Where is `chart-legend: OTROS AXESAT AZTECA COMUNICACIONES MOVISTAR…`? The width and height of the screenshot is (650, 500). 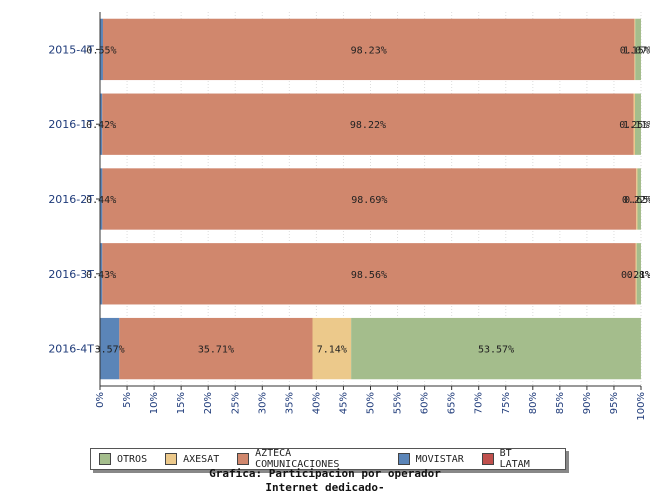 chart-legend: OTROS AXESAT AZTECA COMUNICACIONES MOVISTAR… is located at coordinates (328, 459).